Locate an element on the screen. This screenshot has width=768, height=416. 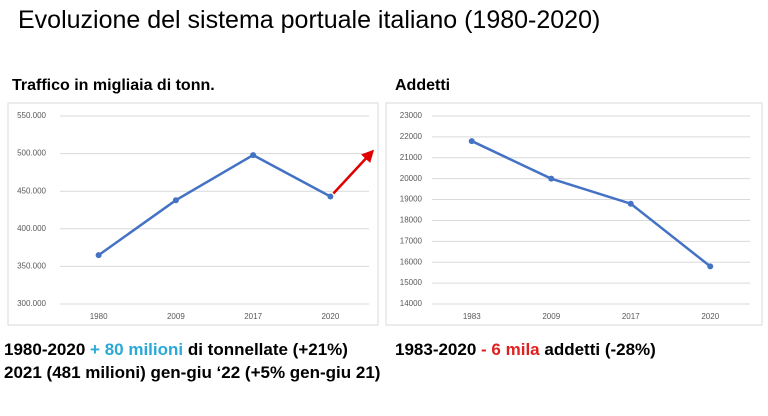
y-tick-label: 15000 is located at coordinates (411, 282).